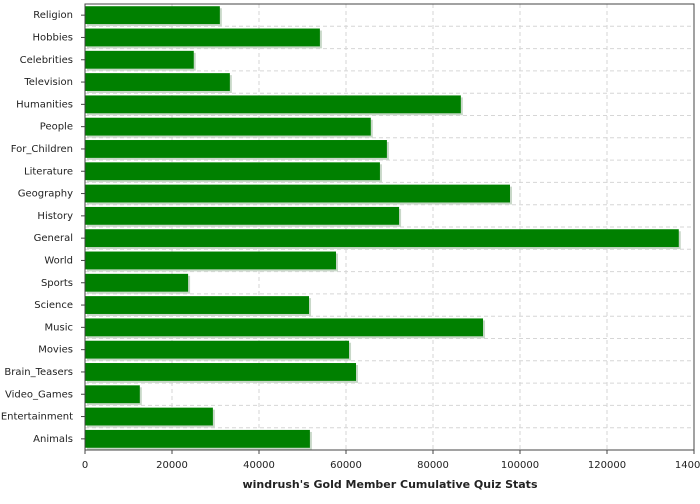  What do you see at coordinates (53, 305) in the screenshot?
I see `y-tick-label: Science` at bounding box center [53, 305].